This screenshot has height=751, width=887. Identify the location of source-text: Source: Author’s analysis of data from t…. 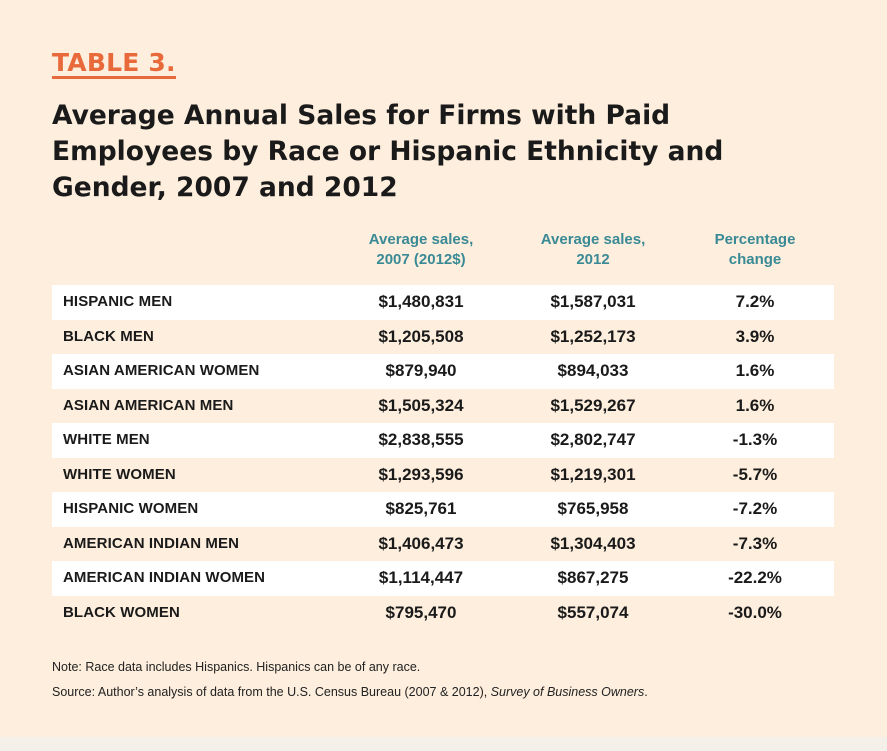
(271, 692).